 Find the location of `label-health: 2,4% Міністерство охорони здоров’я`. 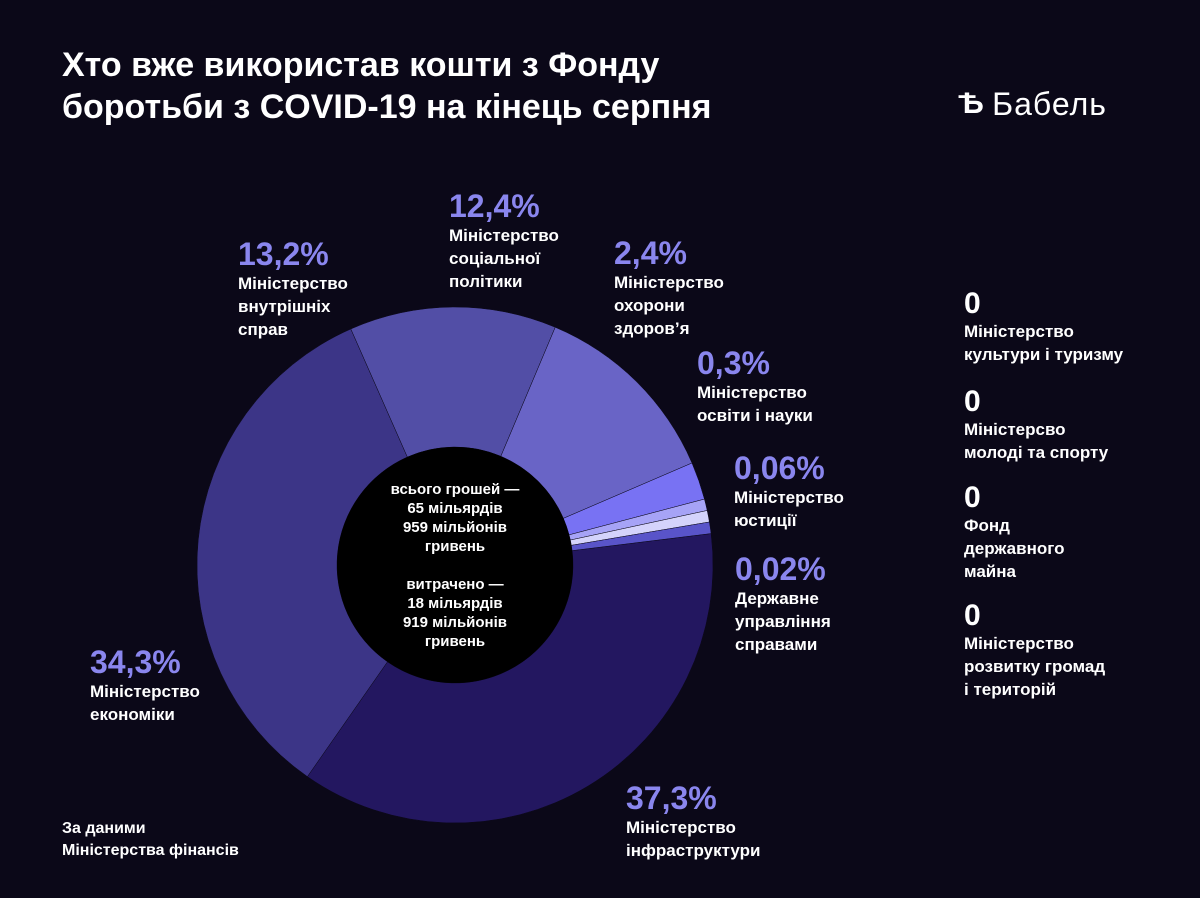

label-health: 2,4% Міністерство охорони здоров’я is located at coordinates (669, 287).